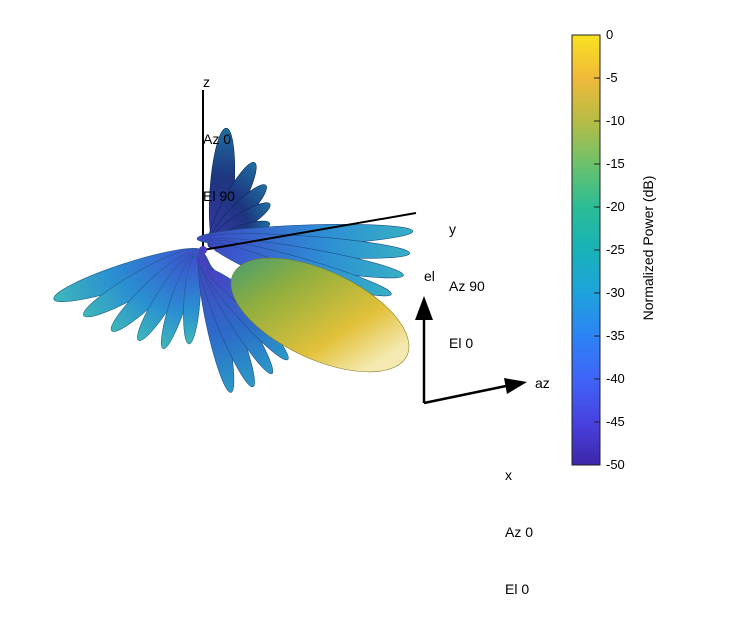  What do you see at coordinates (219, 139) in the screenshot?
I see `z-axis-label: z Az 0 El 90` at bounding box center [219, 139].